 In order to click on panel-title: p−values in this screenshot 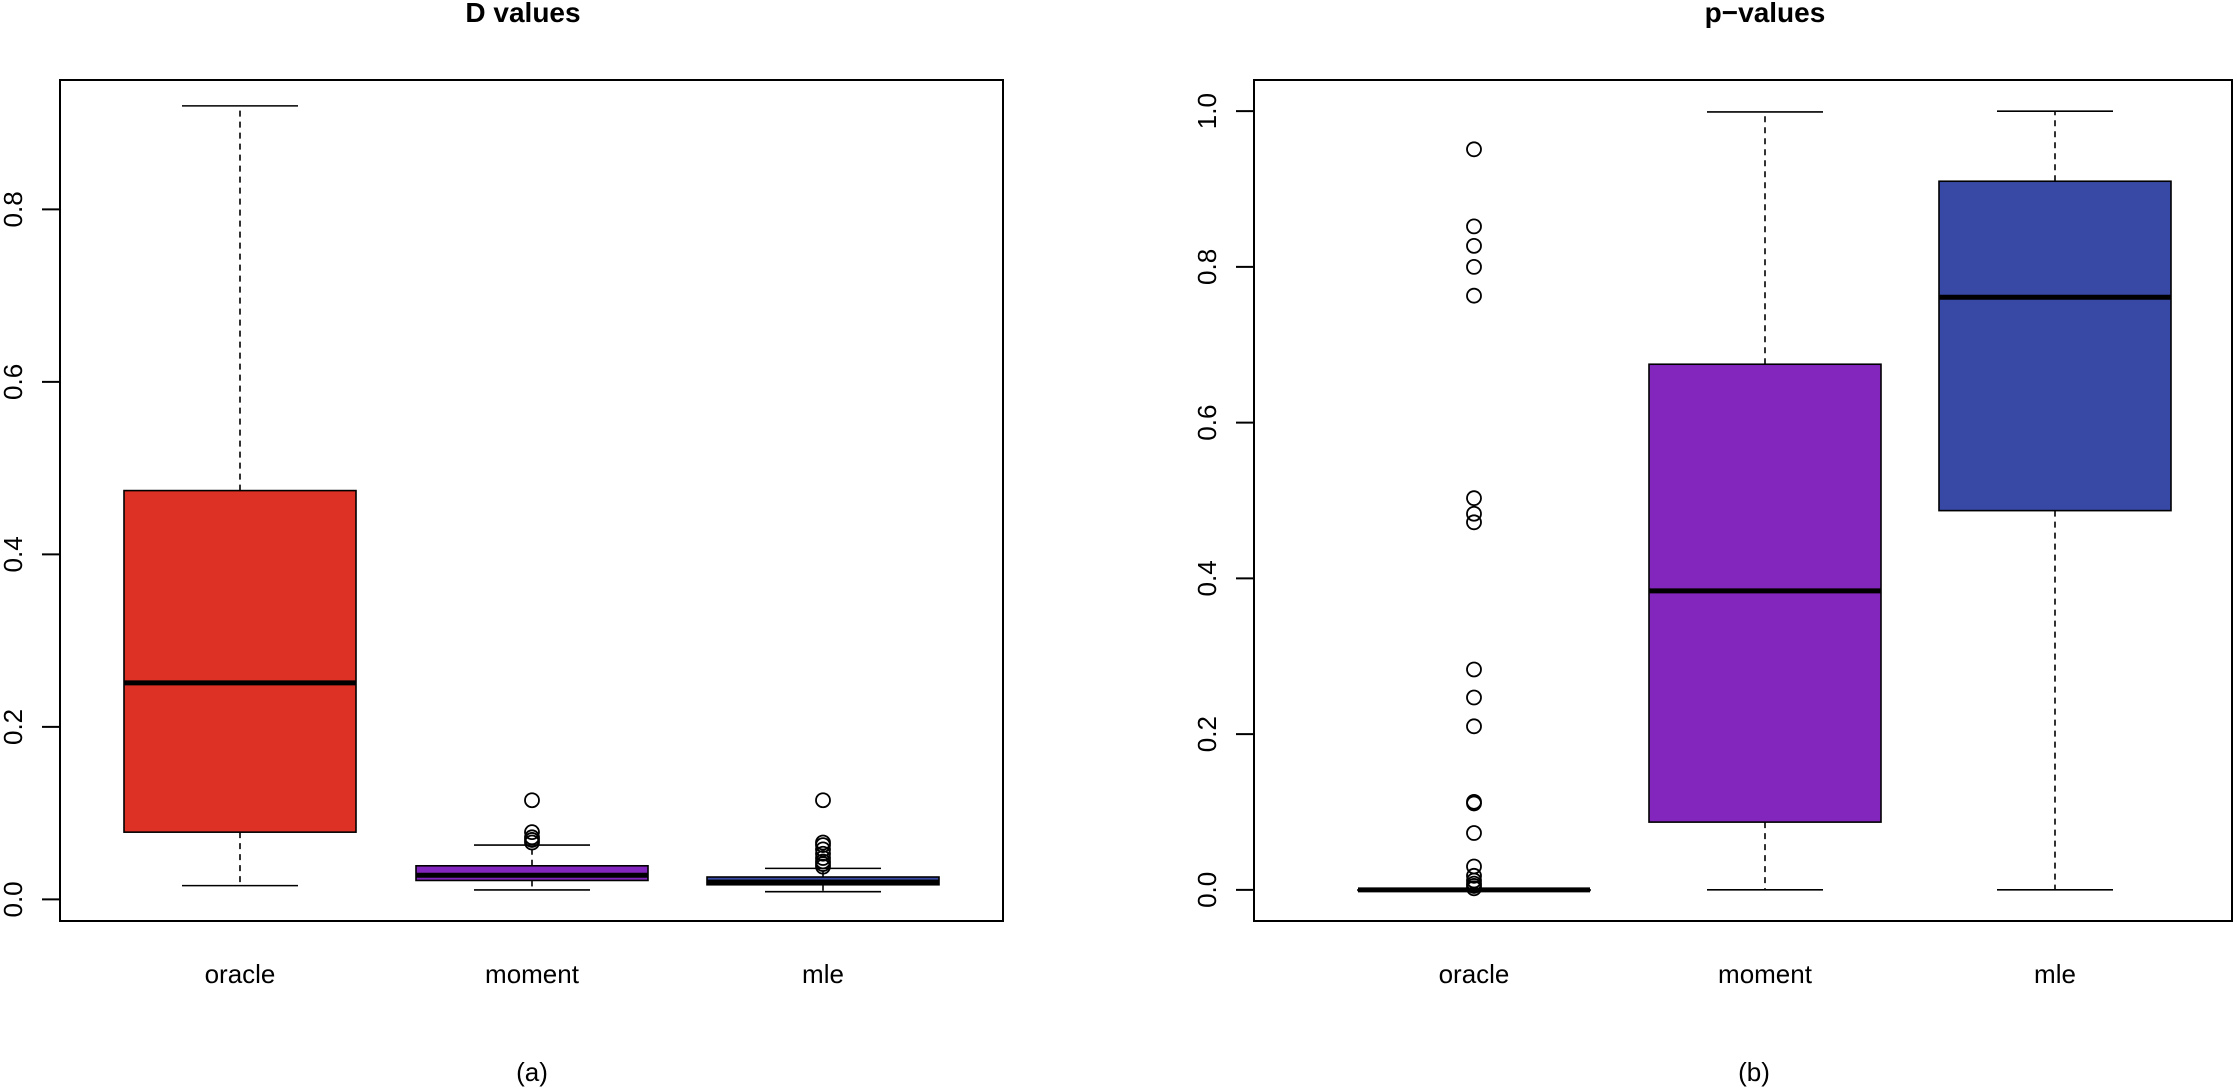, I will do `click(1765, 14)`.